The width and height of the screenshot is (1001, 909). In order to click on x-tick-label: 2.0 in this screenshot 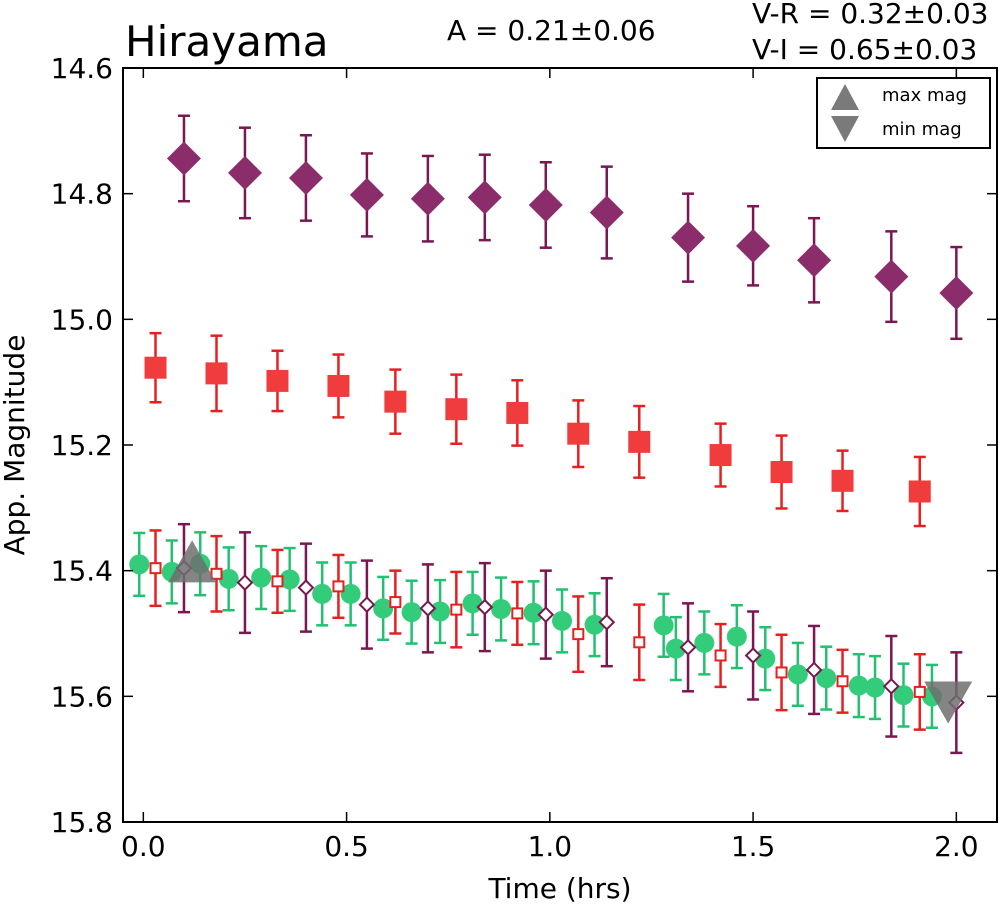, I will do `click(956, 846)`.